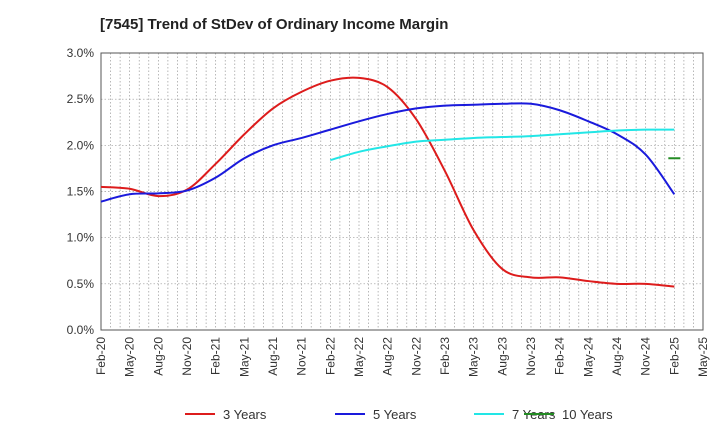 This screenshot has height=440, width=720. What do you see at coordinates (245, 414) in the screenshot?
I see `legend-label: 3 Years` at bounding box center [245, 414].